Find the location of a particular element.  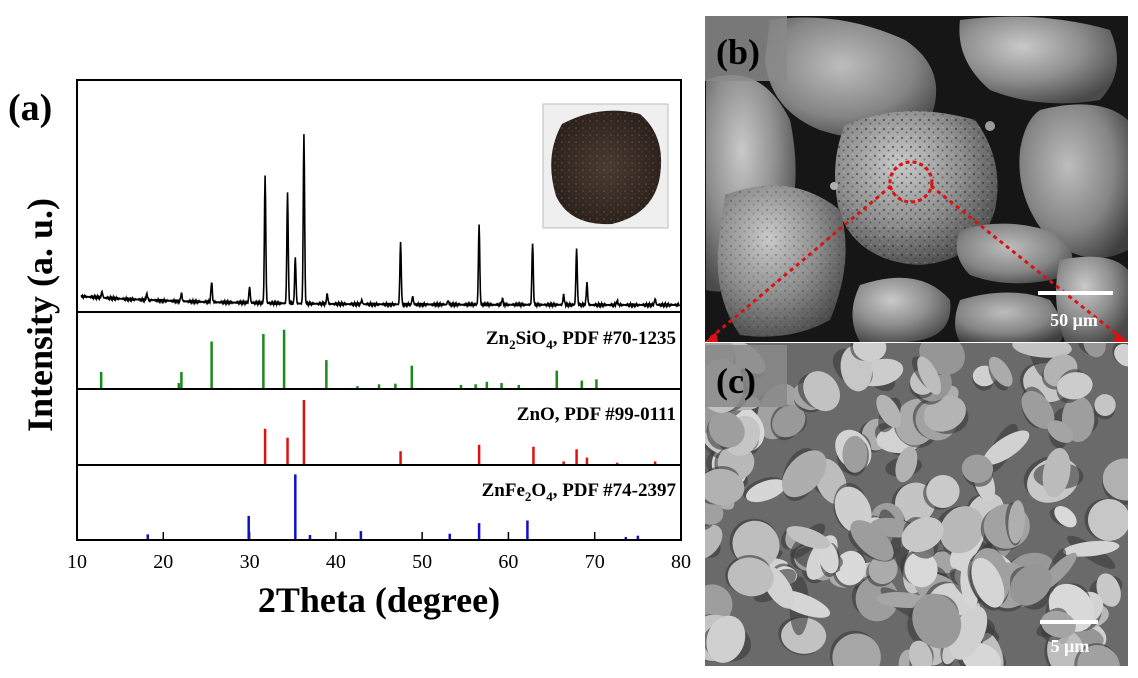

zoom-arrow-left is located at coordinates (711, 337).